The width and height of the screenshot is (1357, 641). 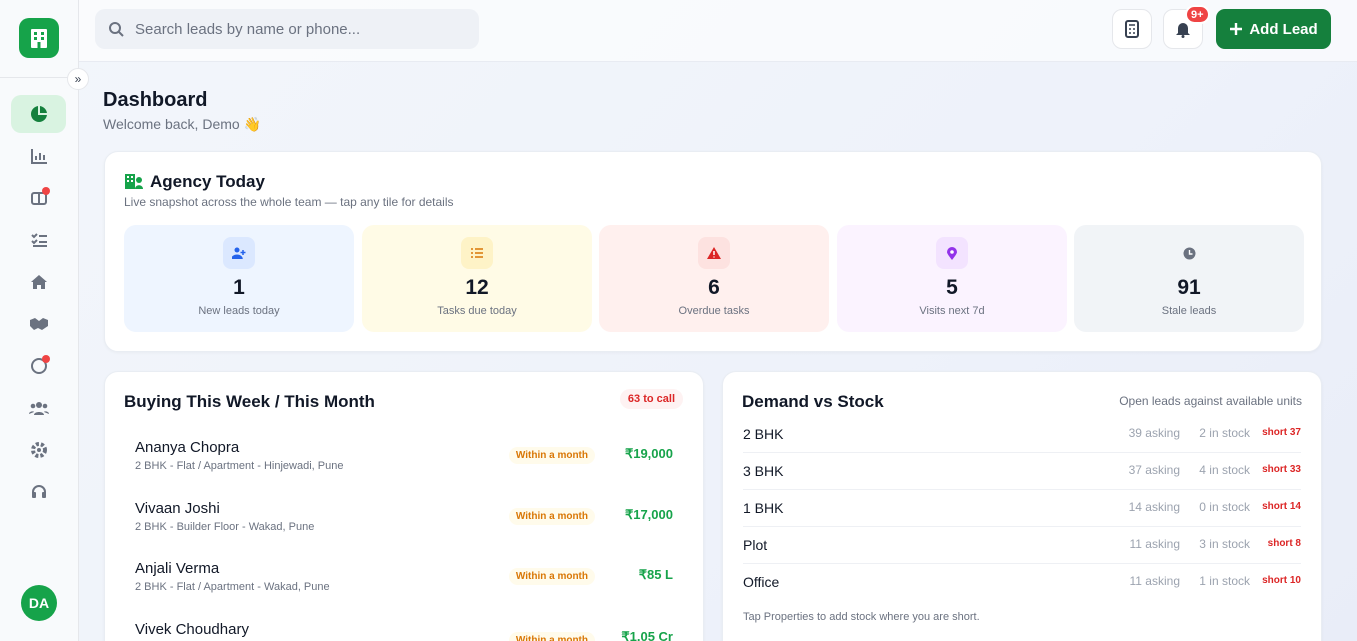 What do you see at coordinates (1281, 580) in the screenshot?
I see `shortfall: short 10` at bounding box center [1281, 580].